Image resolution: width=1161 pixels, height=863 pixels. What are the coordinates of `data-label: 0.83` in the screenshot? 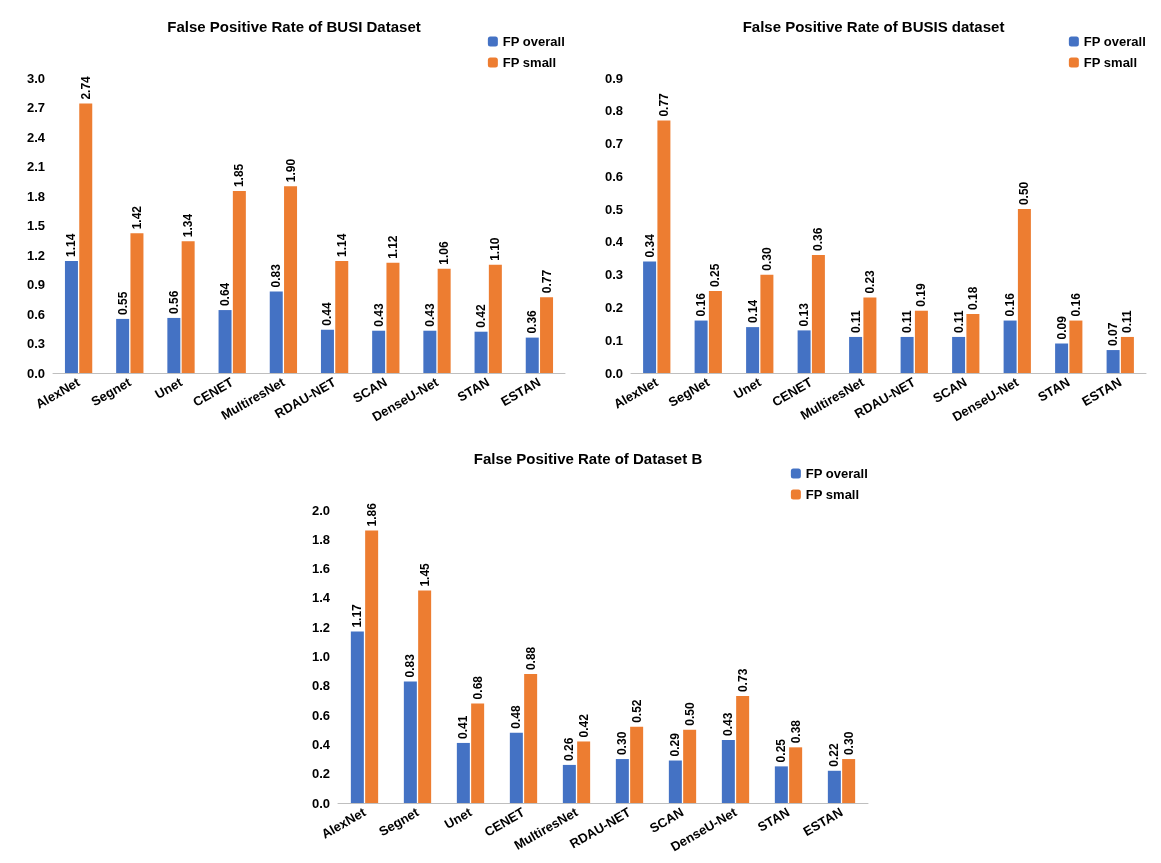 It's located at (276, 275).